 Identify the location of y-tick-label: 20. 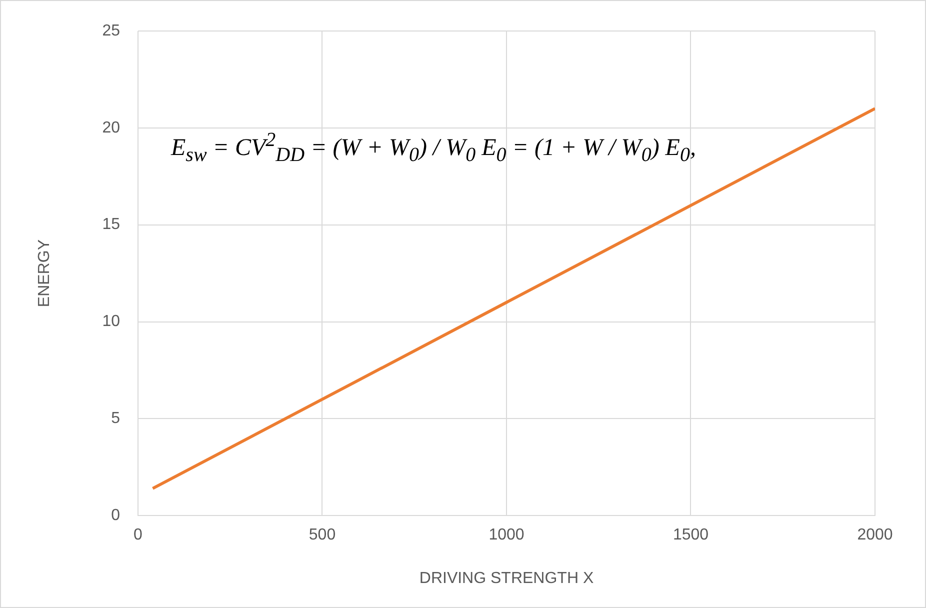
(111, 127).